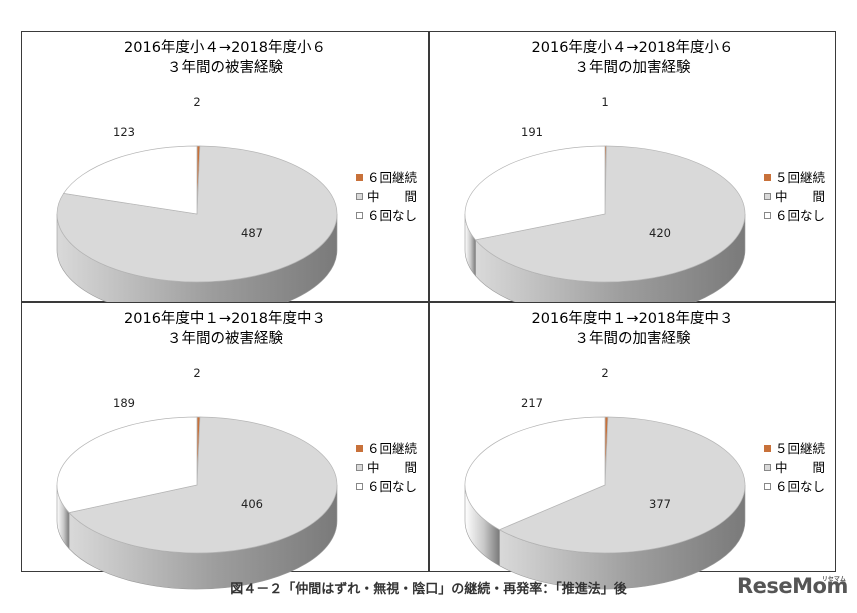  I want to click on pie-data-label: 406, so click(252, 504).